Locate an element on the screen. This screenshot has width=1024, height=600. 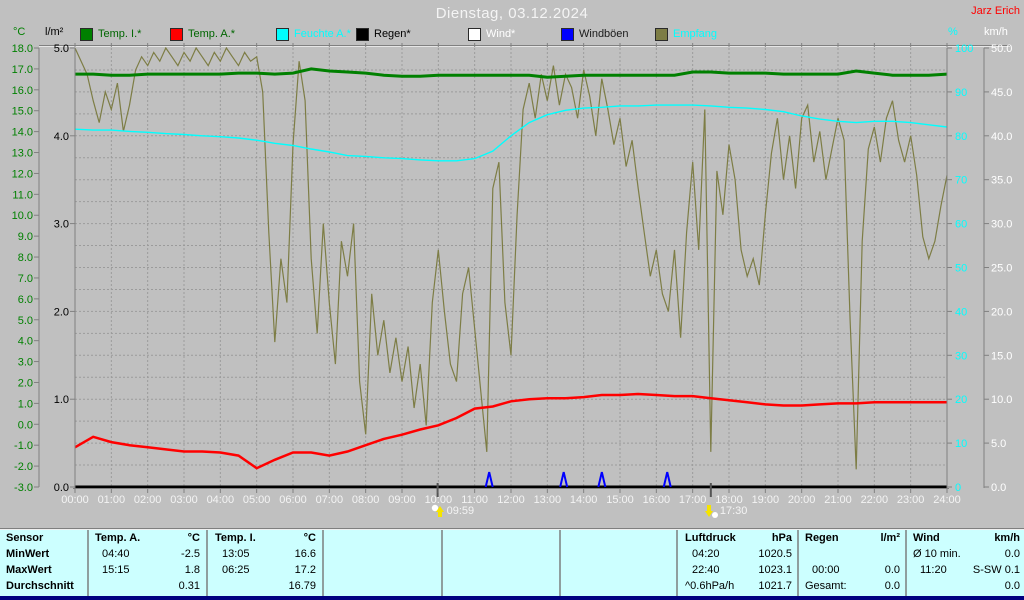
svg-text: 24:00 is located at coordinates (947, 500).